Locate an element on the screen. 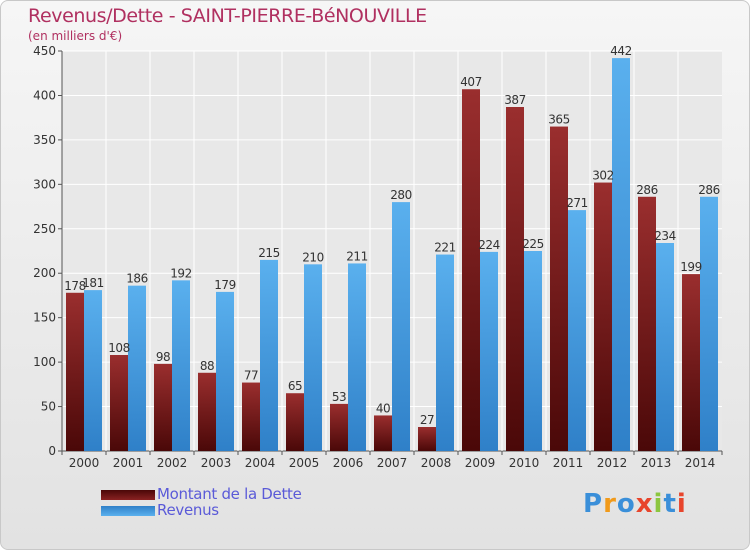  value-label-debt: 365 is located at coordinates (558, 120).